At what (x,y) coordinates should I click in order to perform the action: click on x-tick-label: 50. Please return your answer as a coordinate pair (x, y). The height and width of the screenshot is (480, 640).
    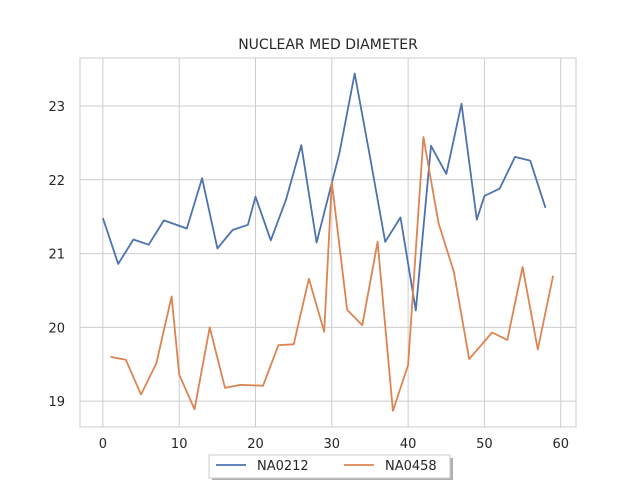
    Looking at the image, I should click on (484, 444).